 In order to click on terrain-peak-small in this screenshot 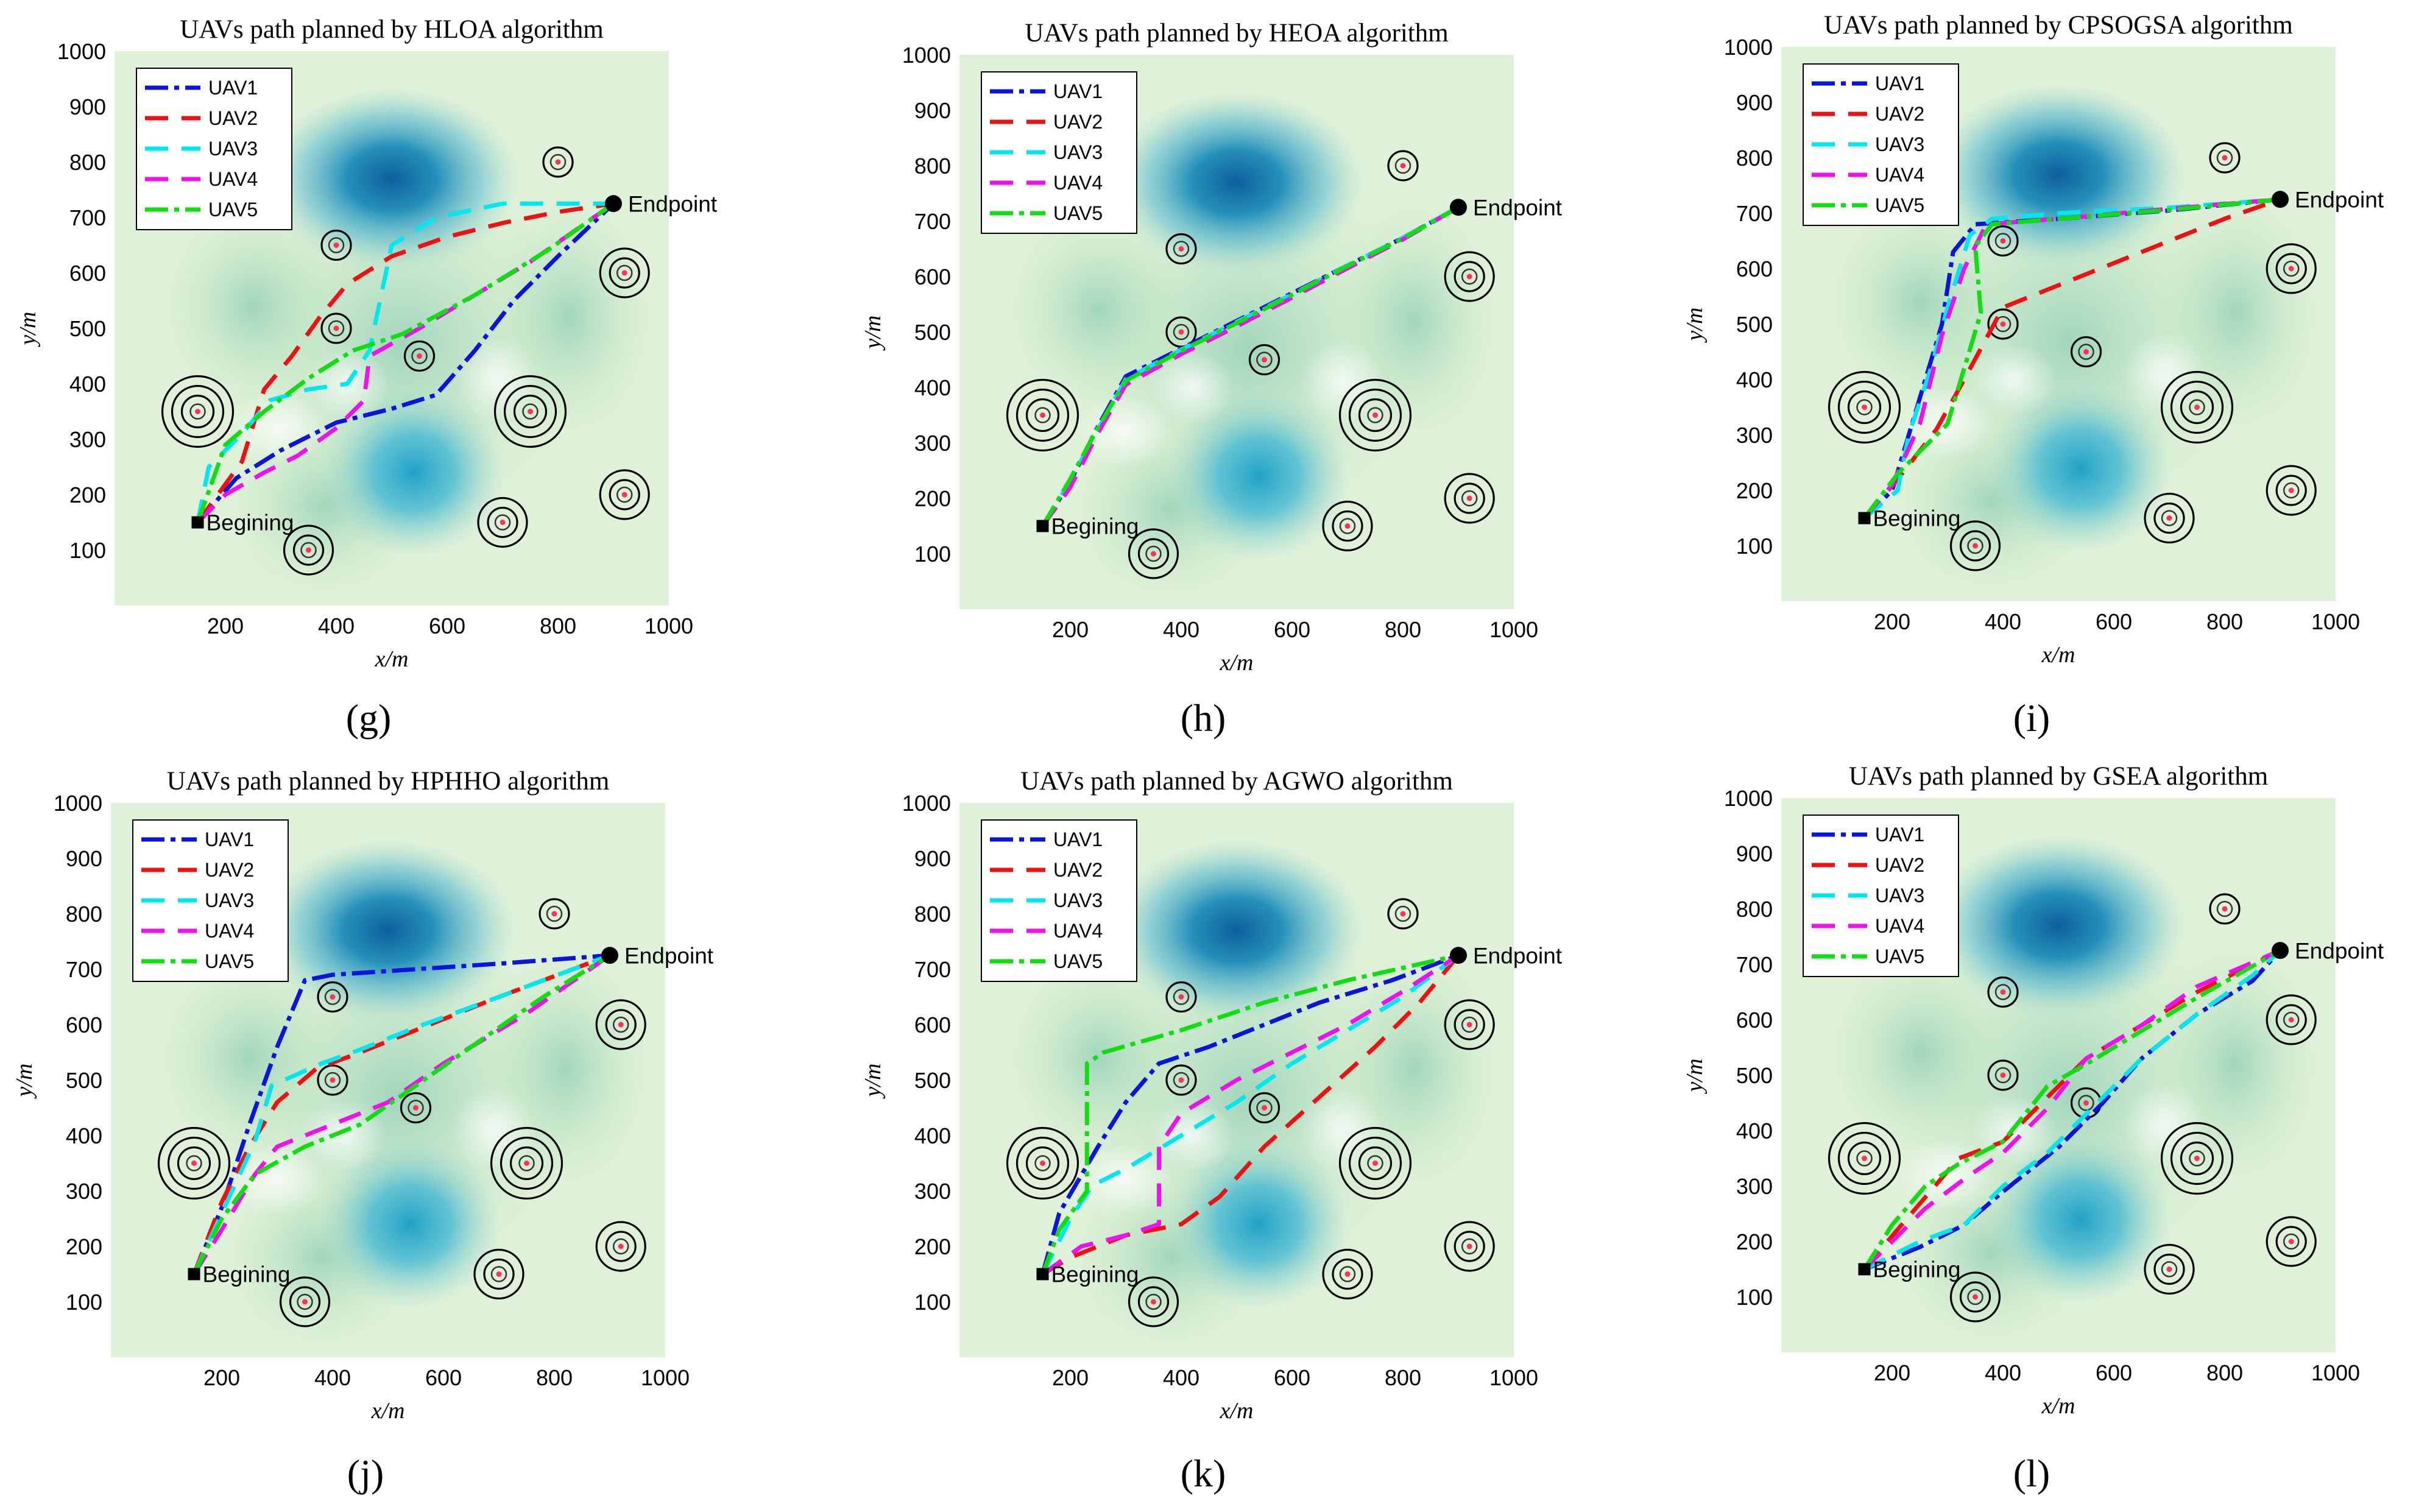, I will do `click(414, 472)`.